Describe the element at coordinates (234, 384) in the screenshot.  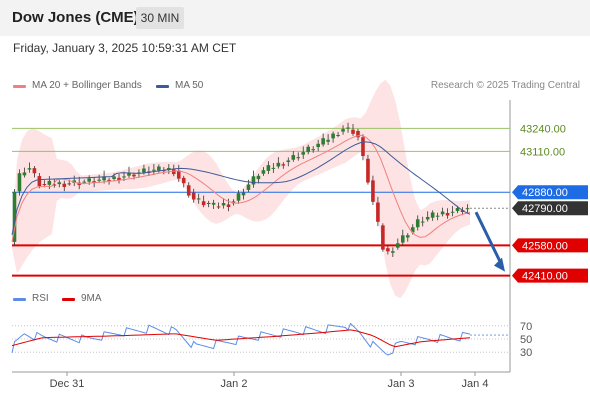
I see `x-tick-label: Jan 2` at that location.